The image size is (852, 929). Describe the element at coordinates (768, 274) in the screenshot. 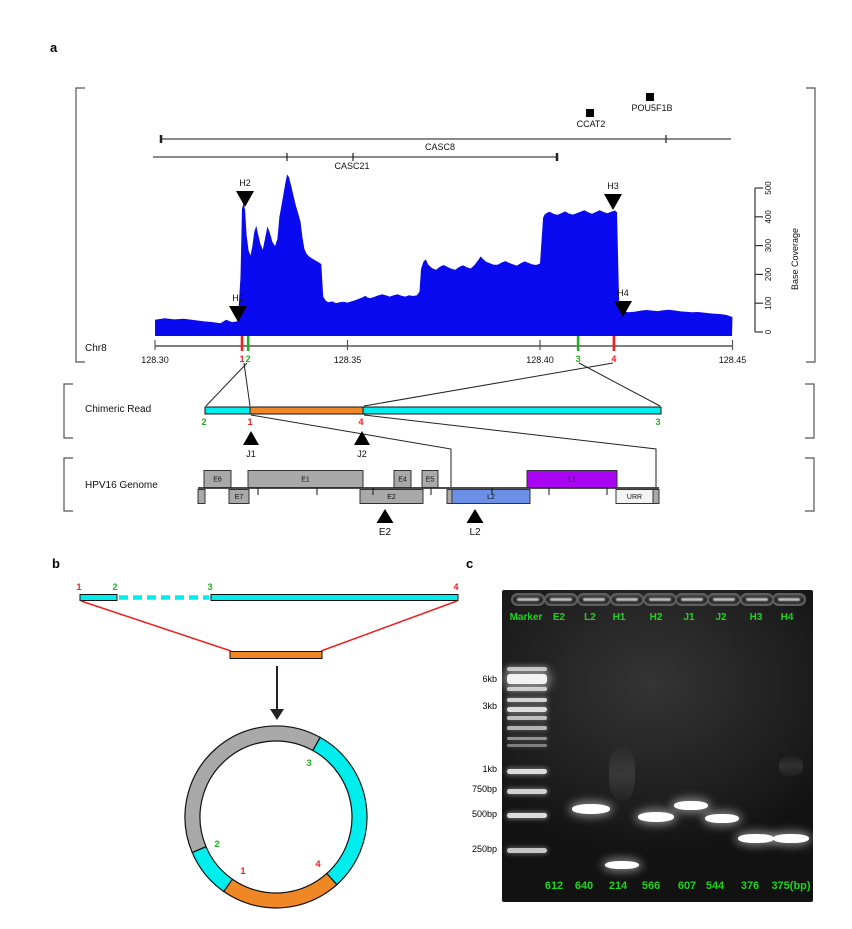

I see `y-tick-label: 200` at that location.